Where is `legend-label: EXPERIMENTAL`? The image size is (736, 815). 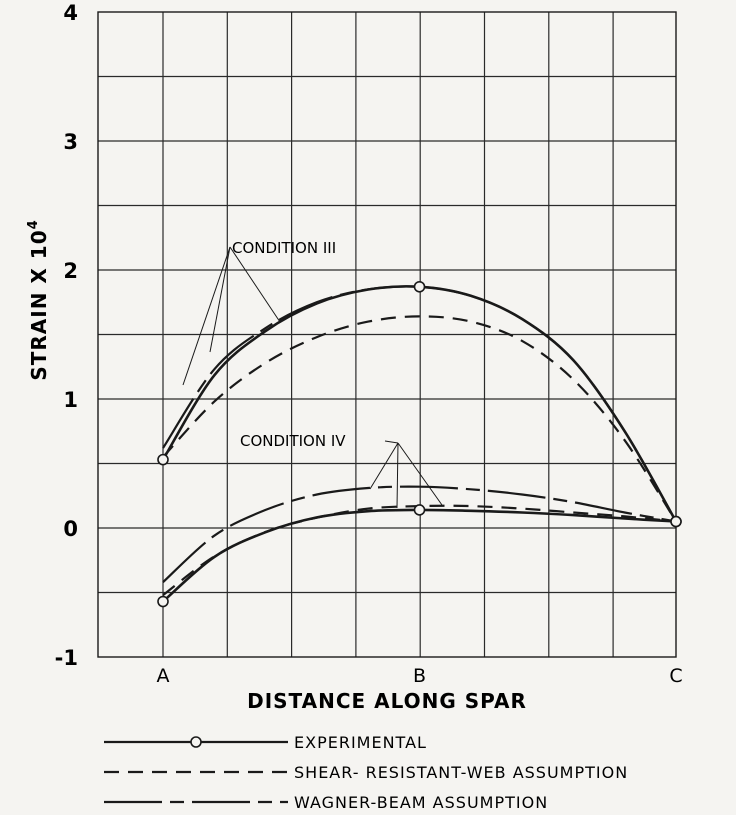 legend-label: EXPERIMENTAL is located at coordinates (360, 742).